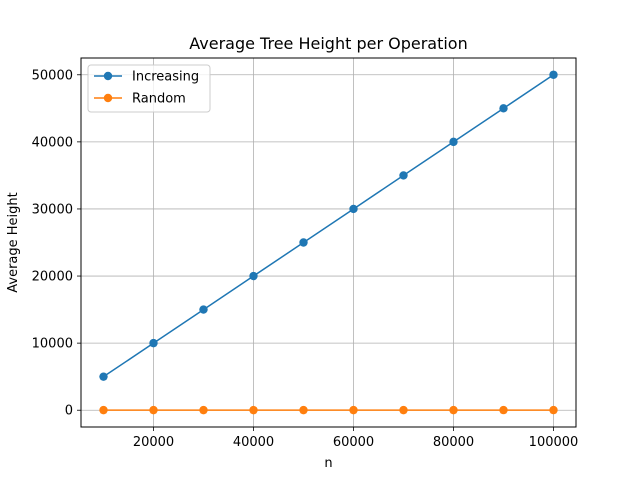 Image resolution: width=640 pixels, height=480 pixels. What do you see at coordinates (165, 77) in the screenshot?
I see `legend-label: Increasing` at bounding box center [165, 77].